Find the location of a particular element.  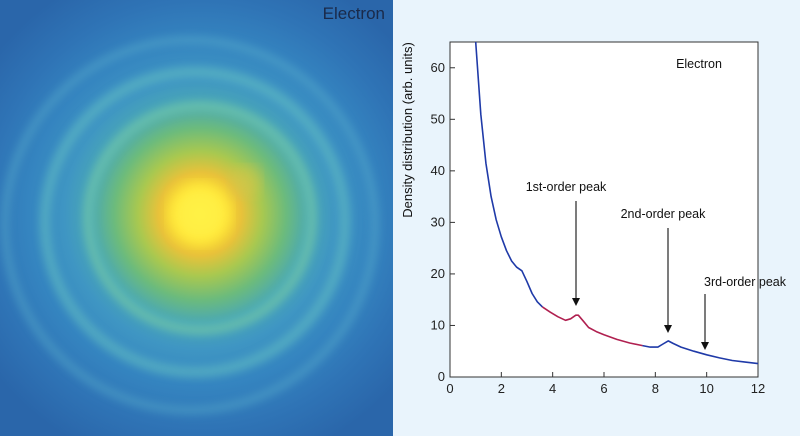

x-tick-label: 6 is located at coordinates (603, 388).